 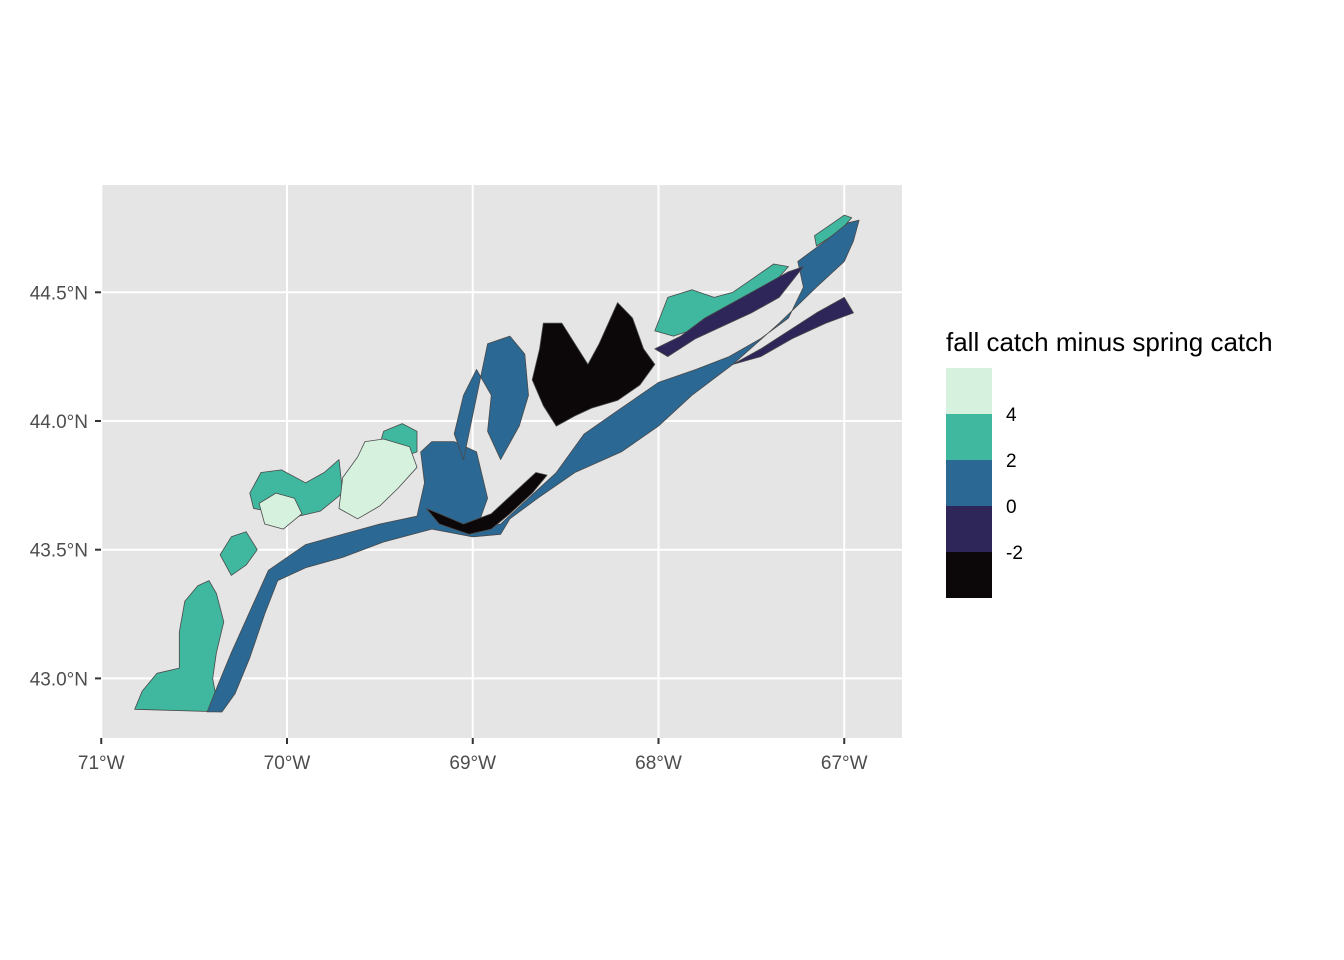 I want to click on x-tick-label: 69°W, so click(x=472, y=763).